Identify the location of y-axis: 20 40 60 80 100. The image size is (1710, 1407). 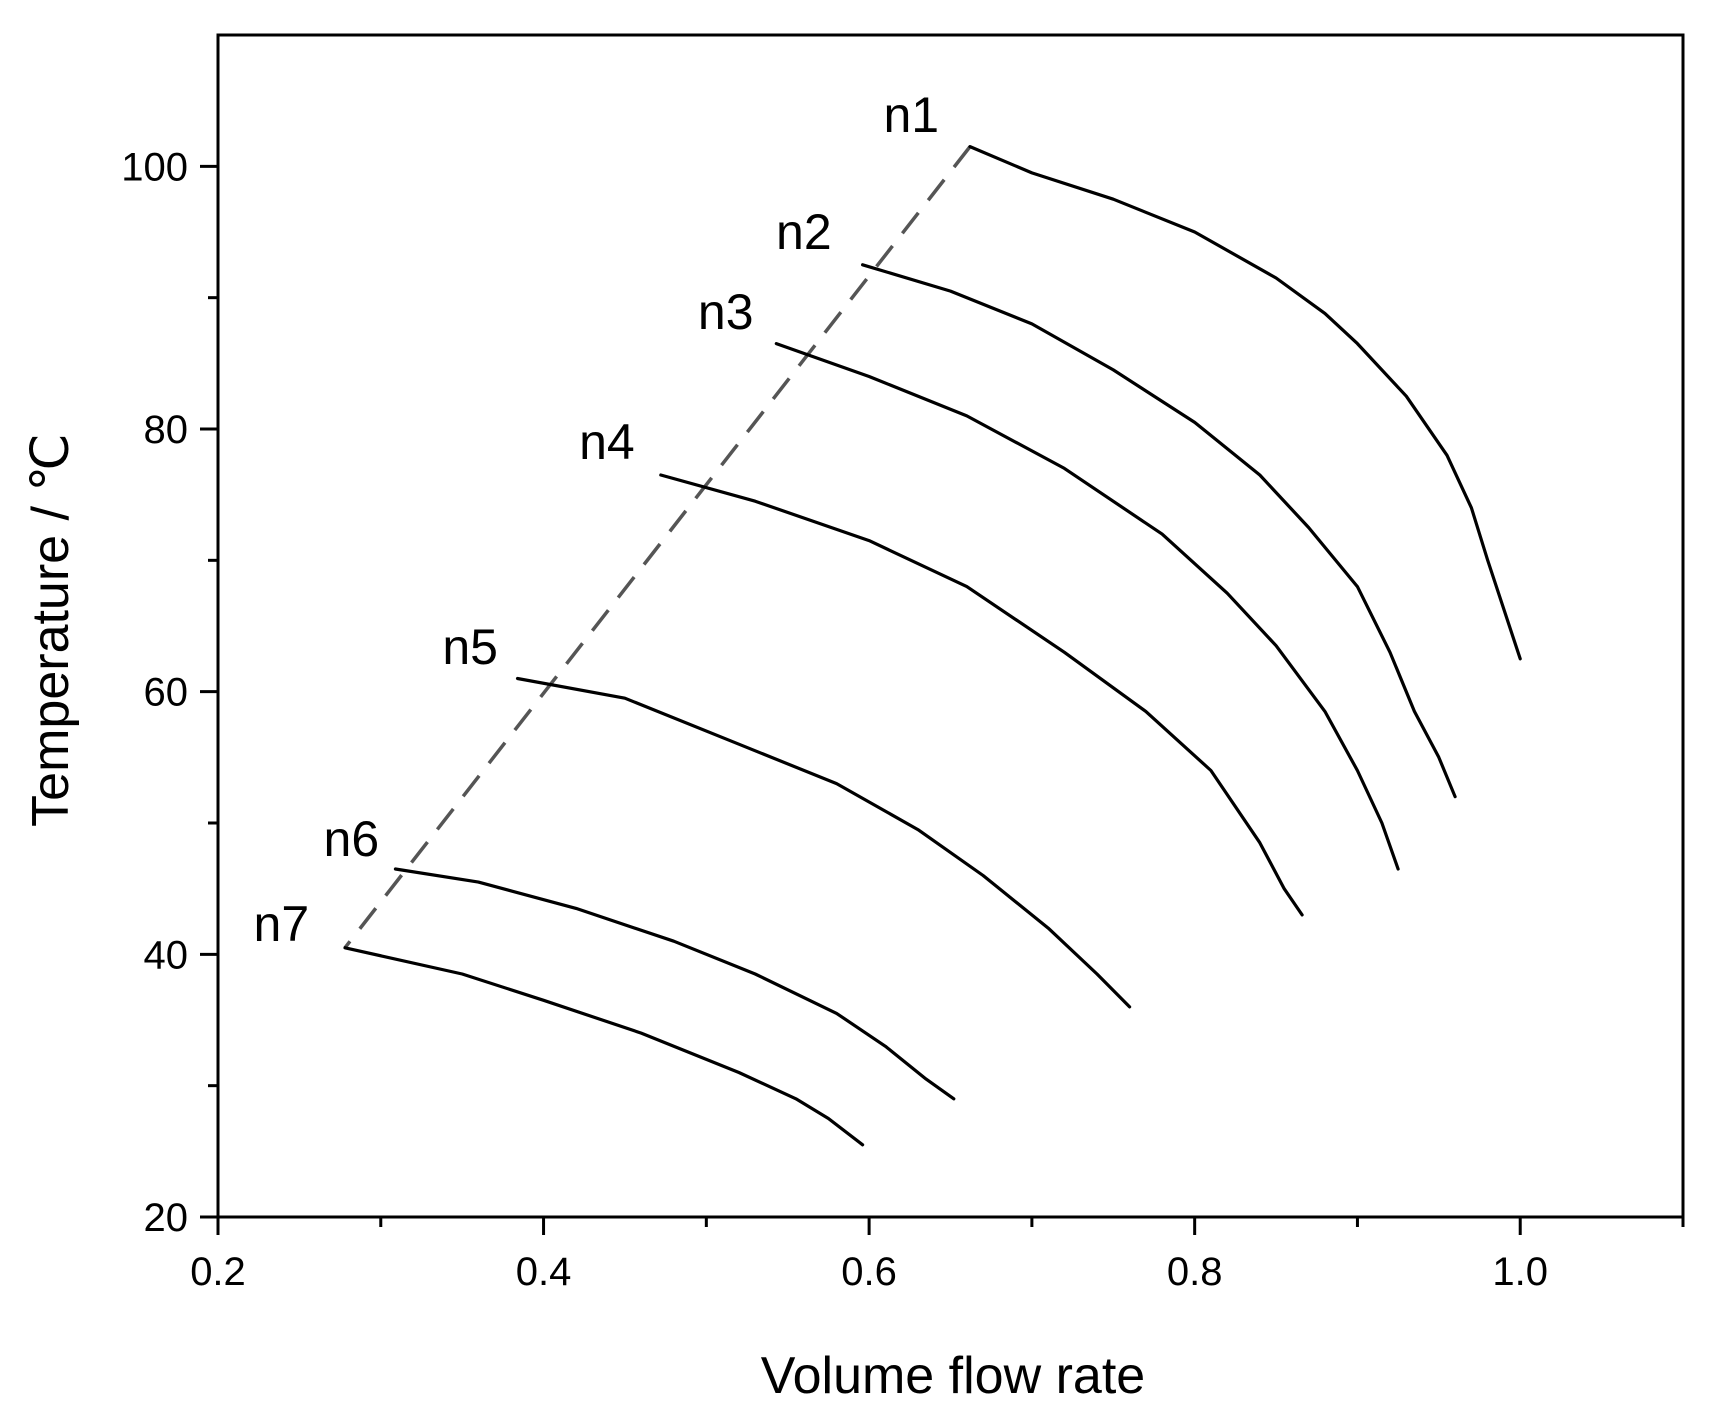
(169, 692).